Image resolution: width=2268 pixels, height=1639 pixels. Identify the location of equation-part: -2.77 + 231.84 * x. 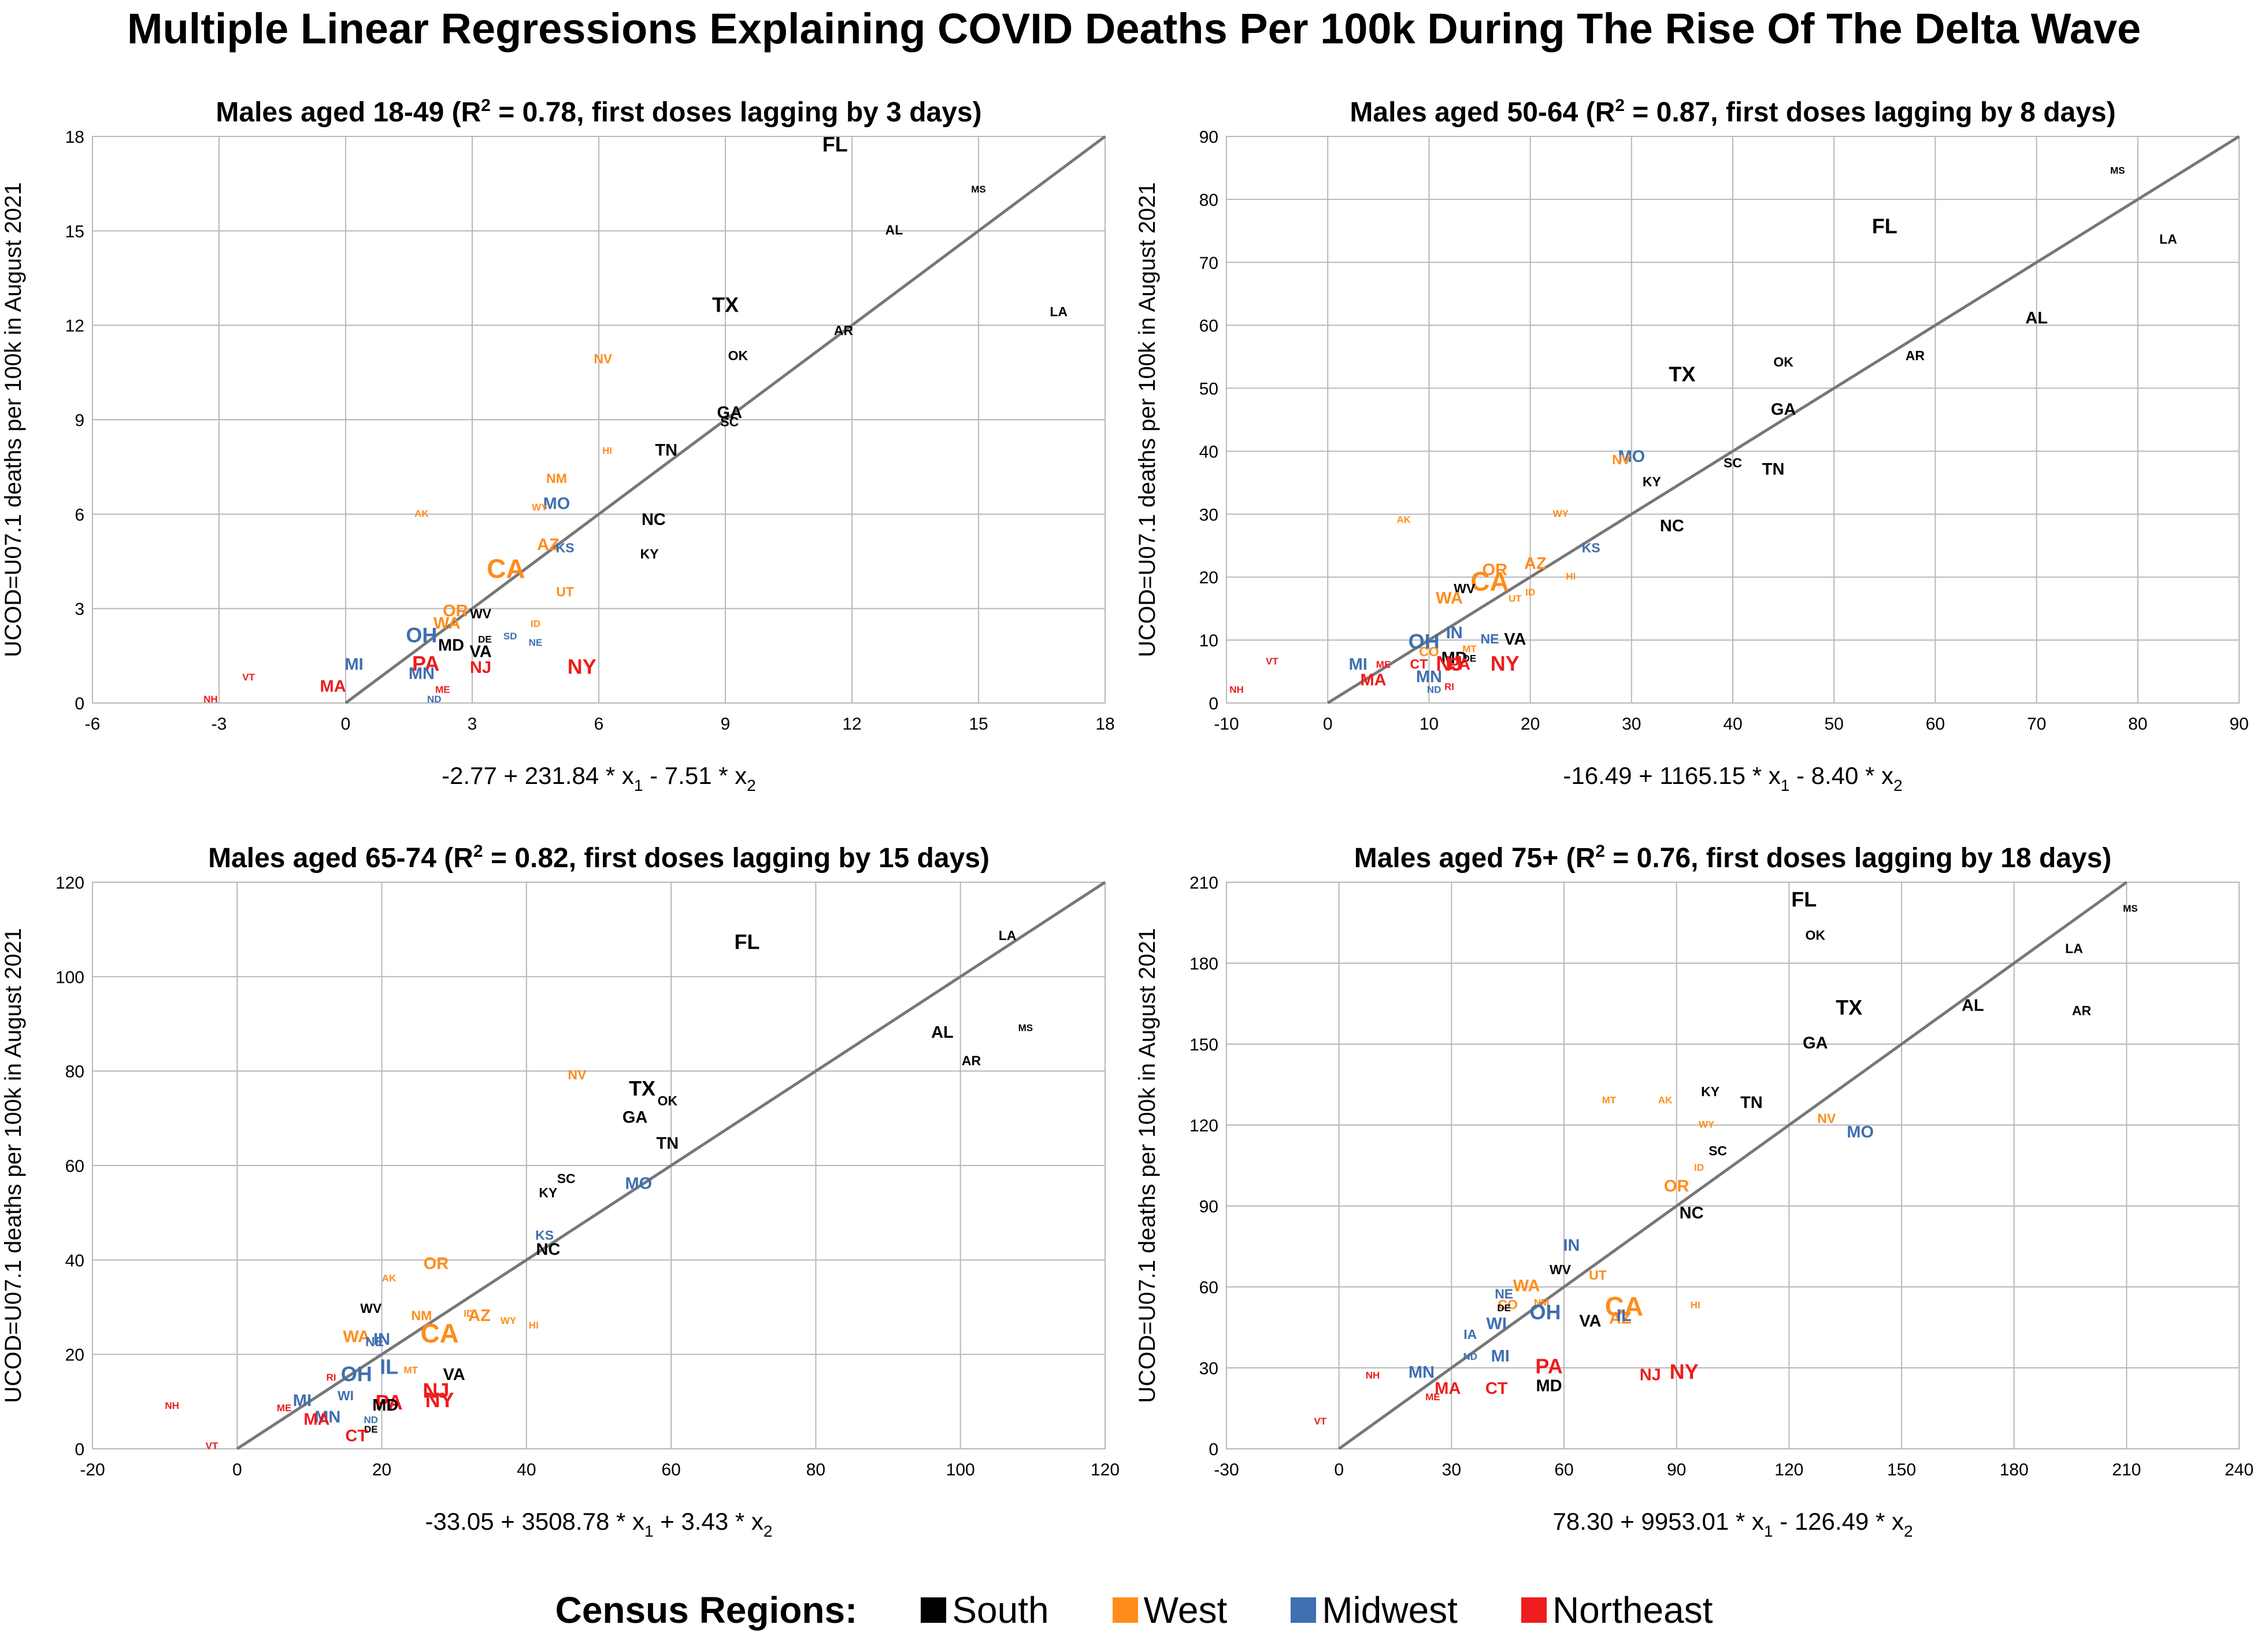
(538, 775).